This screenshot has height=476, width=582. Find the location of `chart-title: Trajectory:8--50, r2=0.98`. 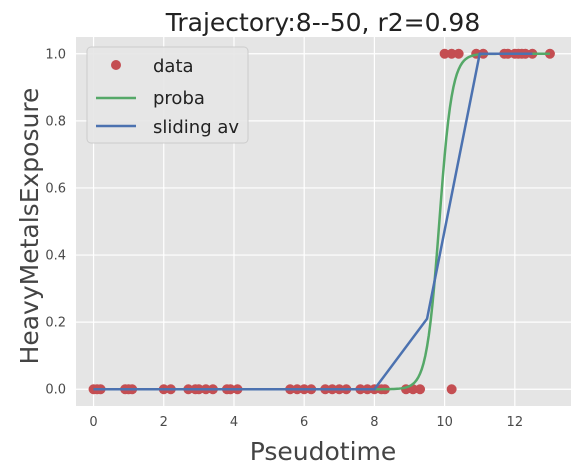

chart-title: Trajectory:8--50, r2=0.98 is located at coordinates (323, 22).